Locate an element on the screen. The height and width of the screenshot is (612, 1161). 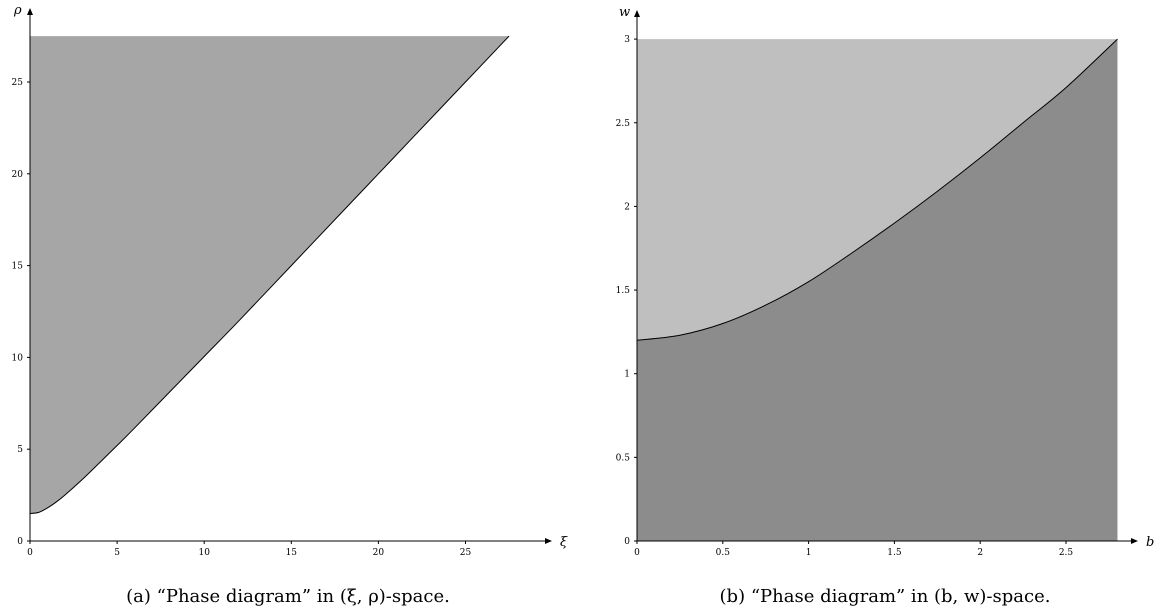
b-x-tick-label: 0 is located at coordinates (637, 553).